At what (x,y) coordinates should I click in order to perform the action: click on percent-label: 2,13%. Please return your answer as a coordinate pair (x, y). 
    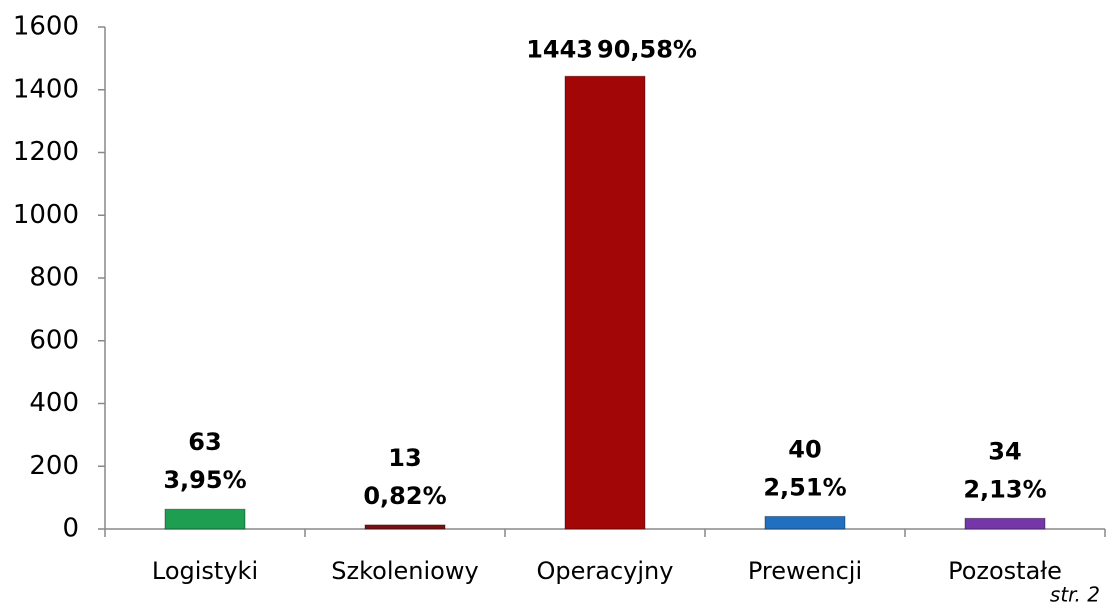
    Looking at the image, I should click on (1004, 489).